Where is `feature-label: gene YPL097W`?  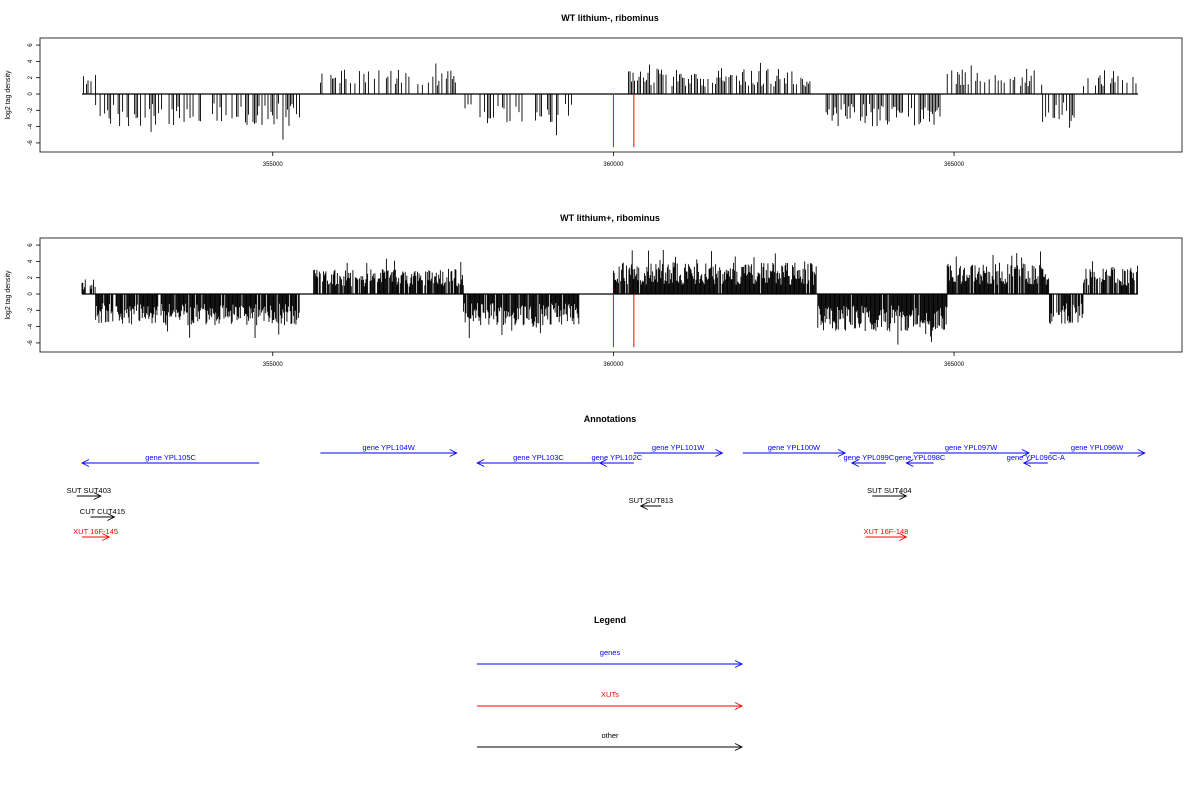 feature-label: gene YPL097W is located at coordinates (971, 447).